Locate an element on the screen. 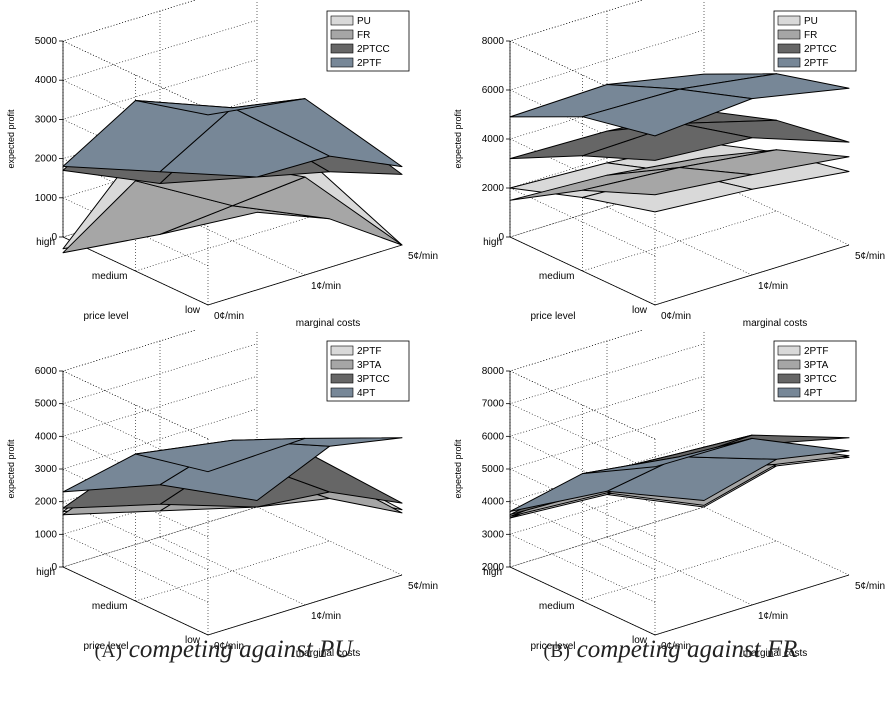 The width and height of the screenshot is (894, 727). legend-label: 4PT is located at coordinates (813, 393).